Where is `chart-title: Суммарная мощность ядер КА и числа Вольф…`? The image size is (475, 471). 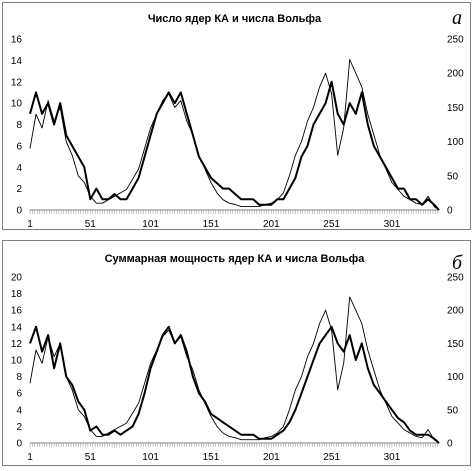 chart-title: Суммарная мощность ядер КА и числа Вольф… is located at coordinates (235, 259).